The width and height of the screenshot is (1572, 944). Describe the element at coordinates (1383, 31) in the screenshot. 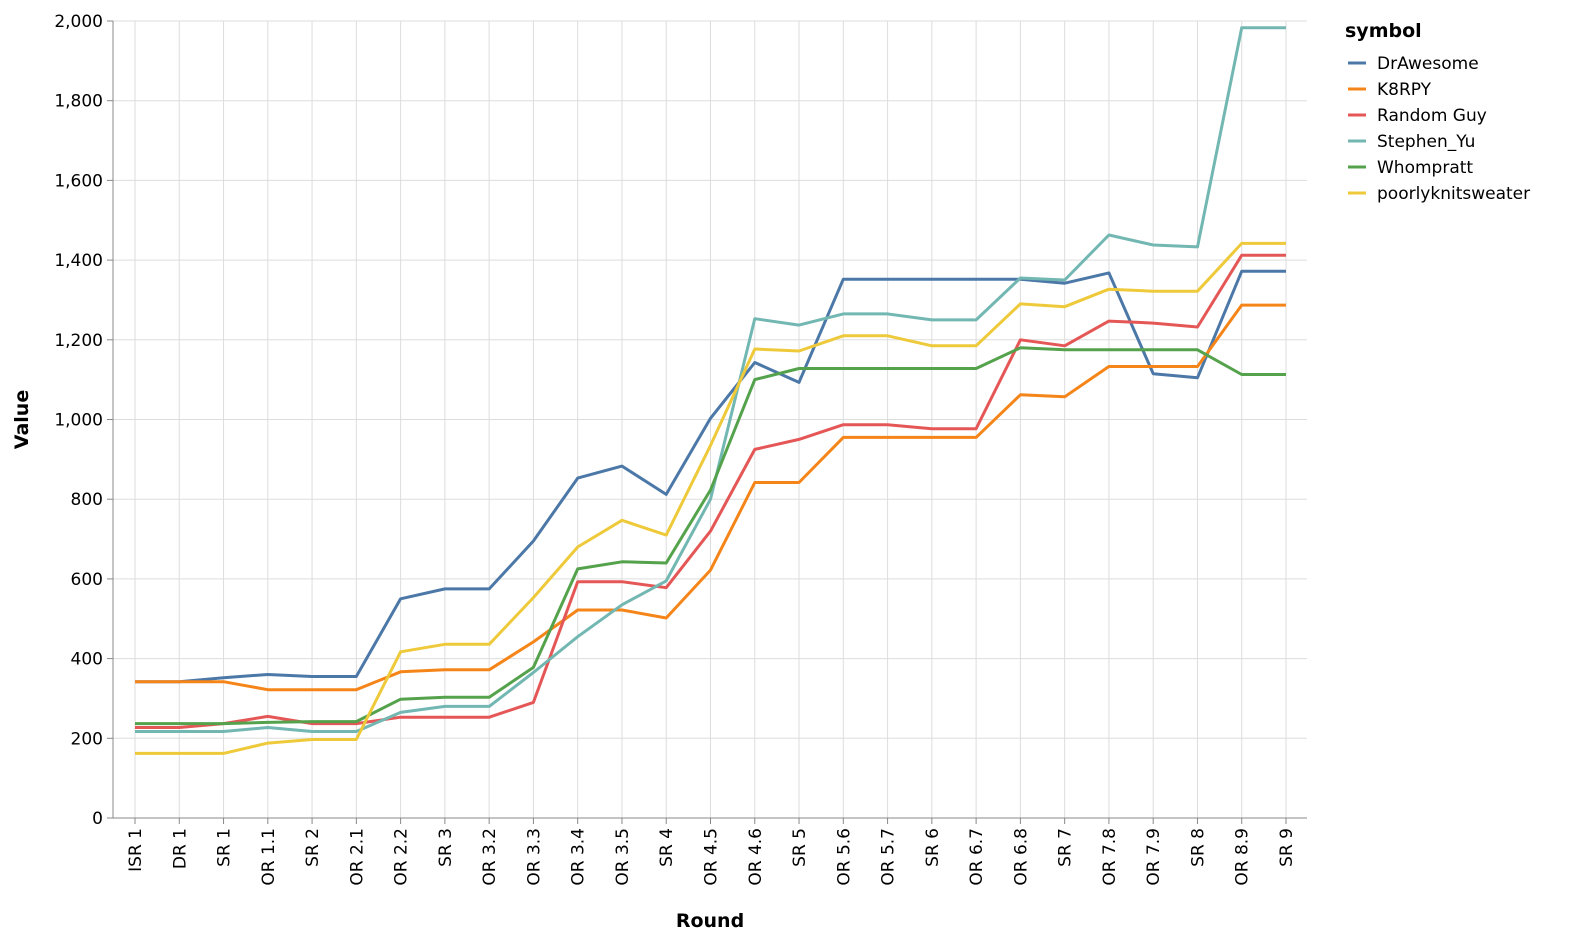

I see `legend-title: symbol` at that location.